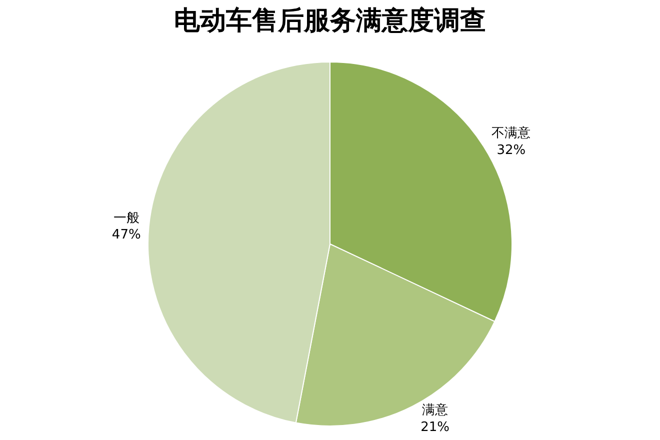 This screenshot has width=660, height=440. What do you see at coordinates (330, 21) in the screenshot?
I see `chart-title: 电动车售后服务满意度调查` at bounding box center [330, 21].